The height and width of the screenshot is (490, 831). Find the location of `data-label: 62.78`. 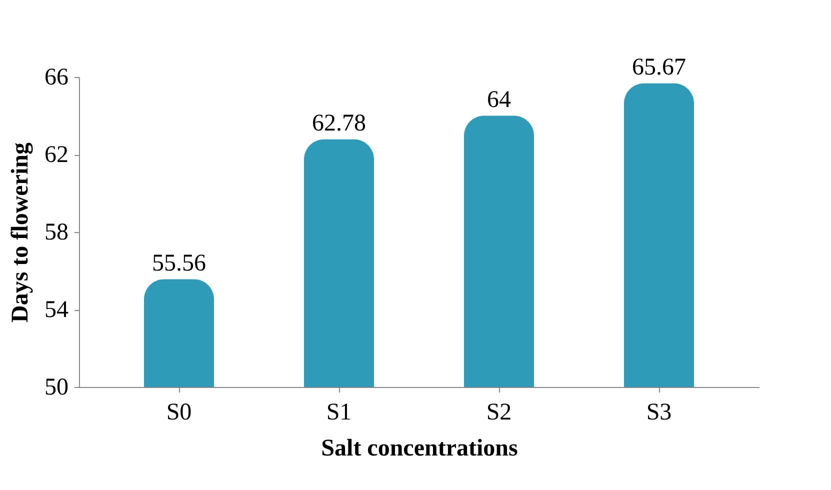

data-label: 62.78 is located at coordinates (339, 123).